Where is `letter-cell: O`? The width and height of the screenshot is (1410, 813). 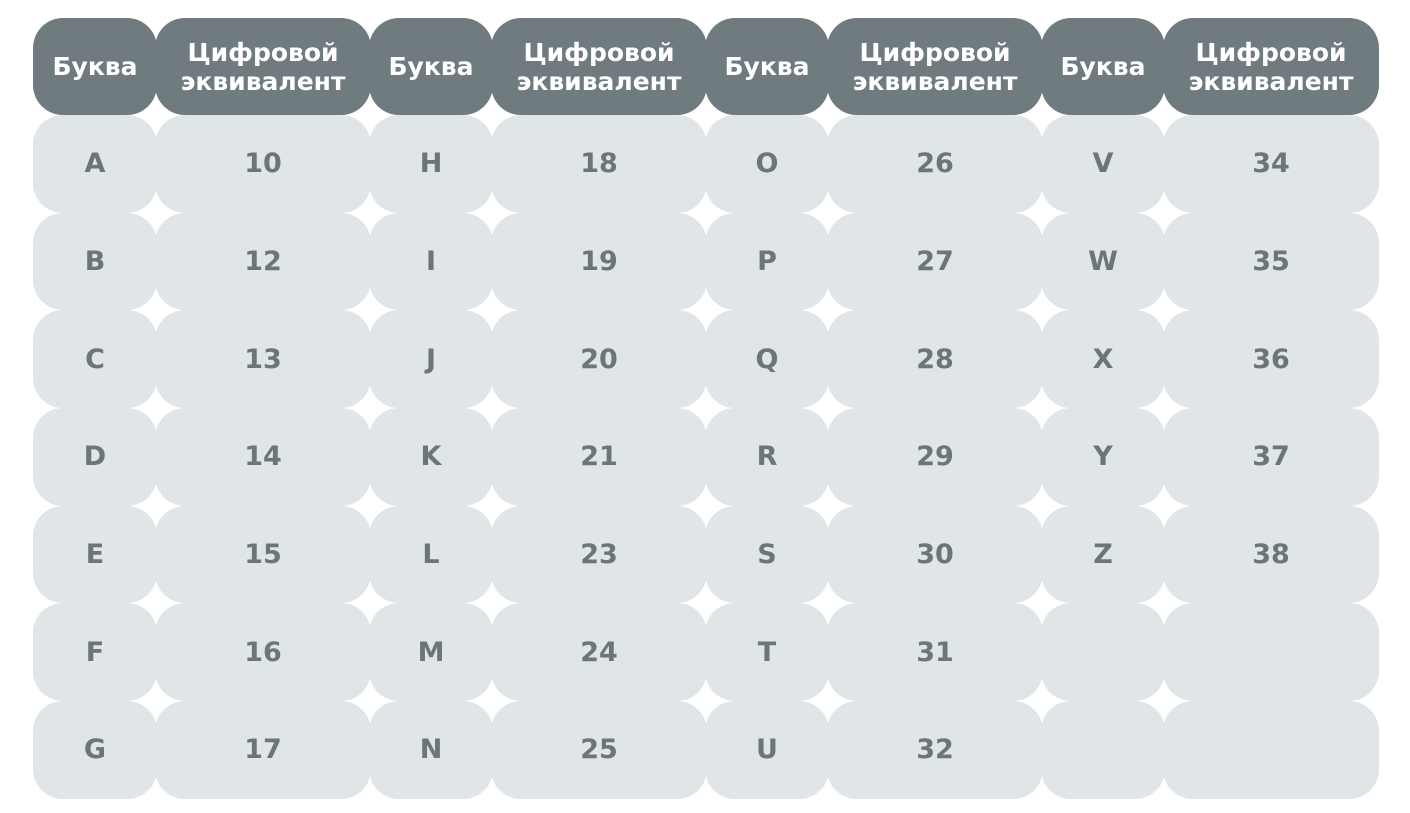
letter-cell: O is located at coordinates (767, 164).